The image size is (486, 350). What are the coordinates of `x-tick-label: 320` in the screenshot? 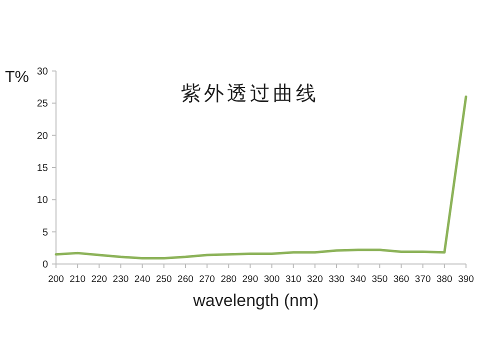 It's located at (315, 279).